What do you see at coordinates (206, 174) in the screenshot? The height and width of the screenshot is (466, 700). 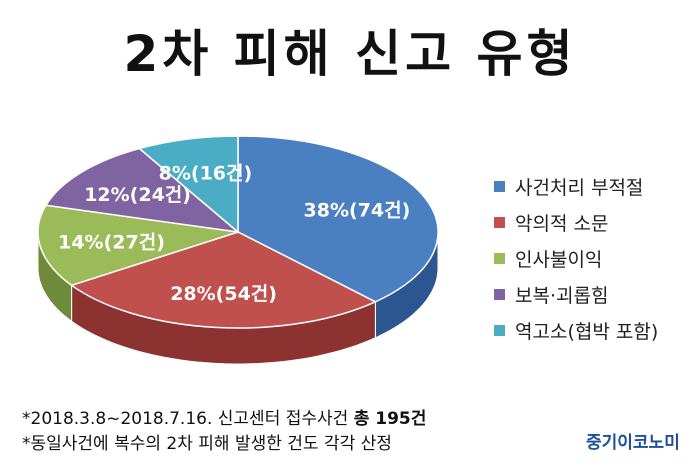 I see `slice-label-4: 8%(16건)` at bounding box center [206, 174].